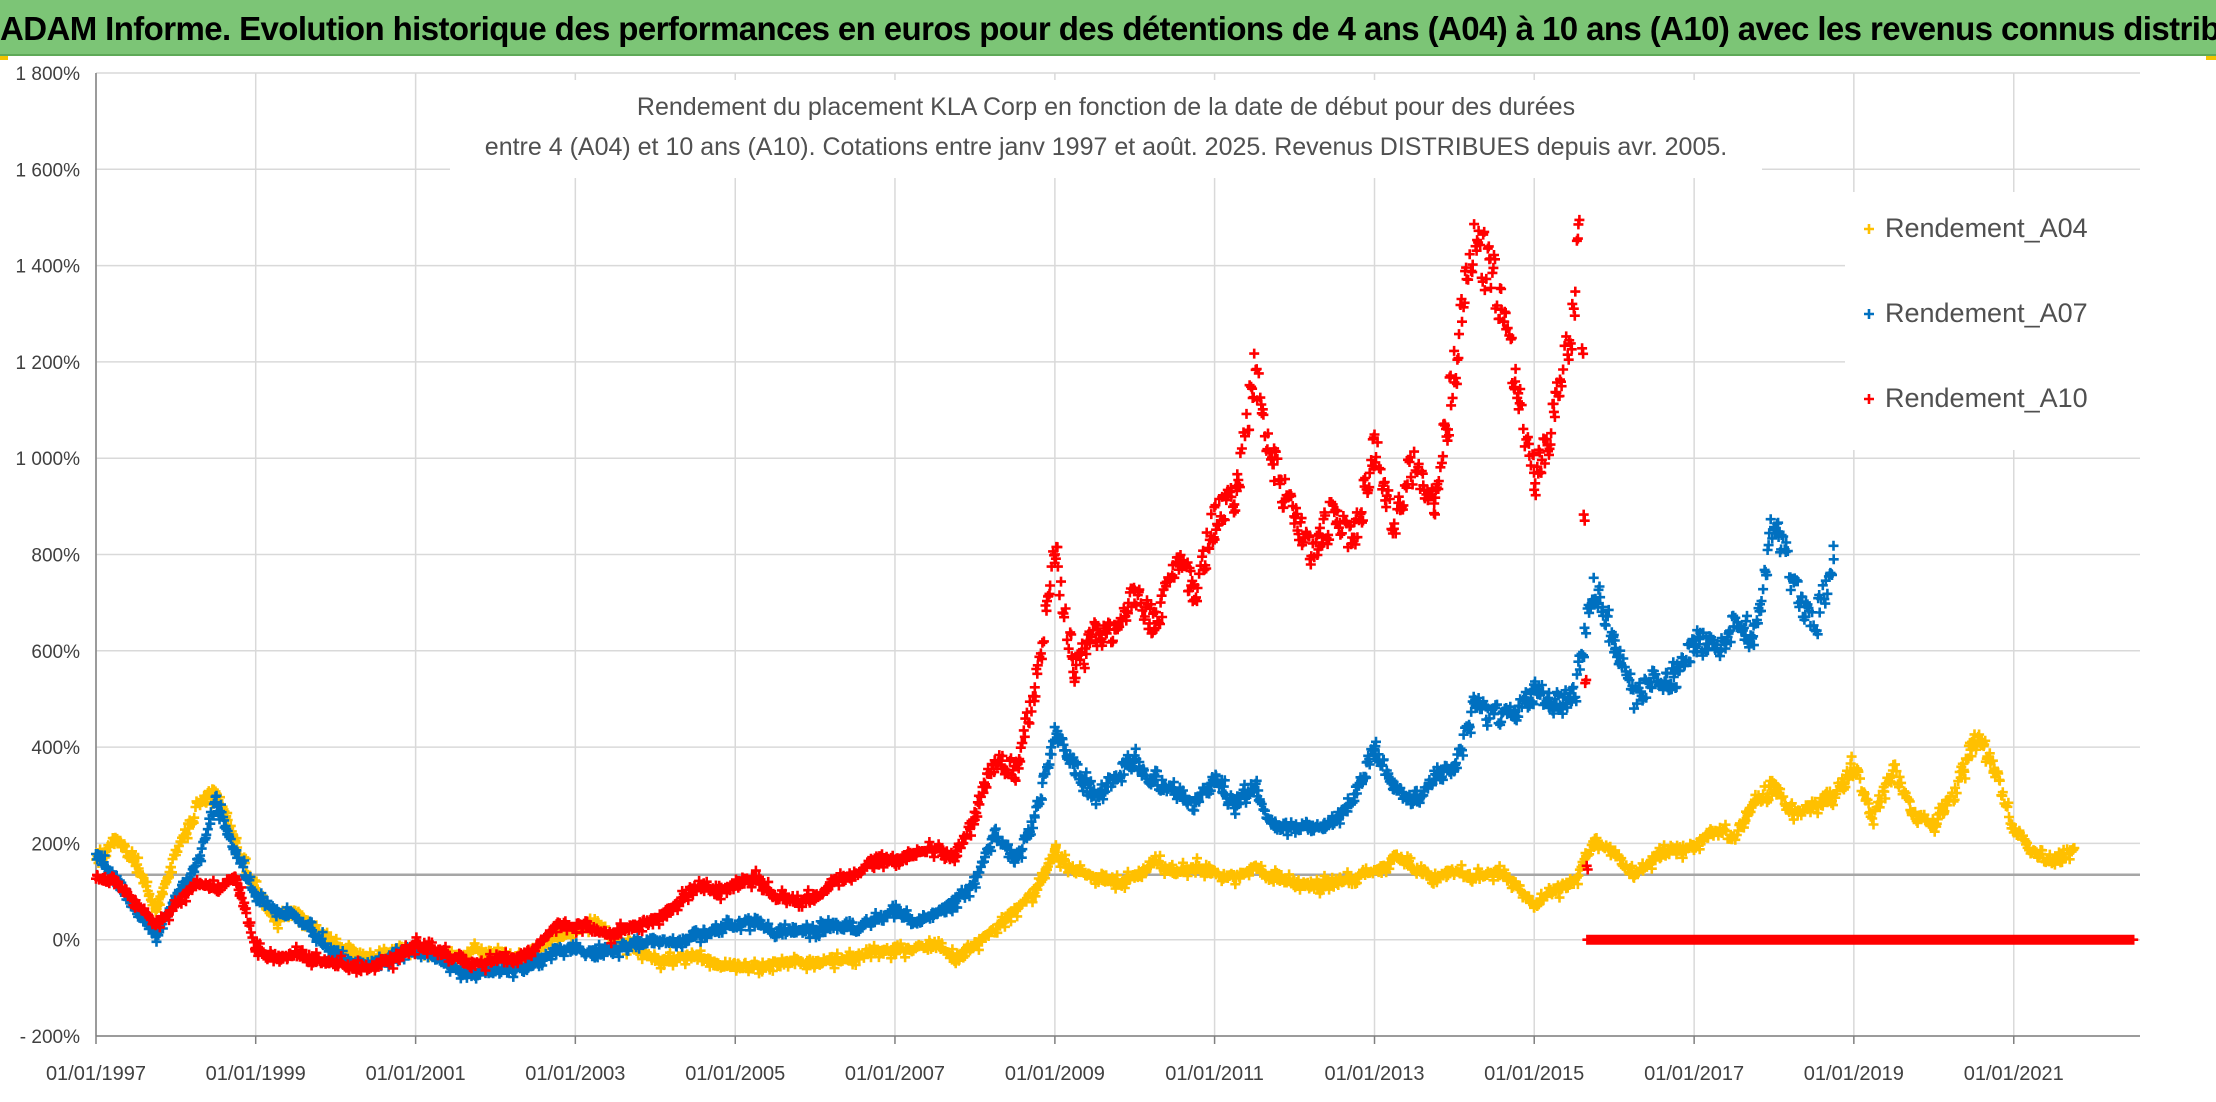 This screenshot has width=2216, height=1102. Describe the element at coordinates (1055, 1074) in the screenshot. I see `x-tick-label: 01/01/2009` at that location.